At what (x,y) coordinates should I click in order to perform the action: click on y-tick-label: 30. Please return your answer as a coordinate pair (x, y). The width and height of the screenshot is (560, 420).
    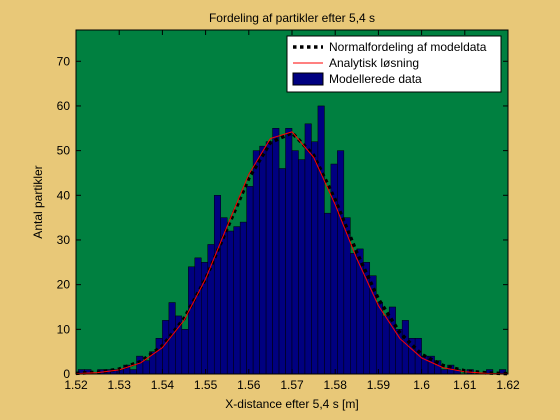
    Looking at the image, I should click on (64, 240).